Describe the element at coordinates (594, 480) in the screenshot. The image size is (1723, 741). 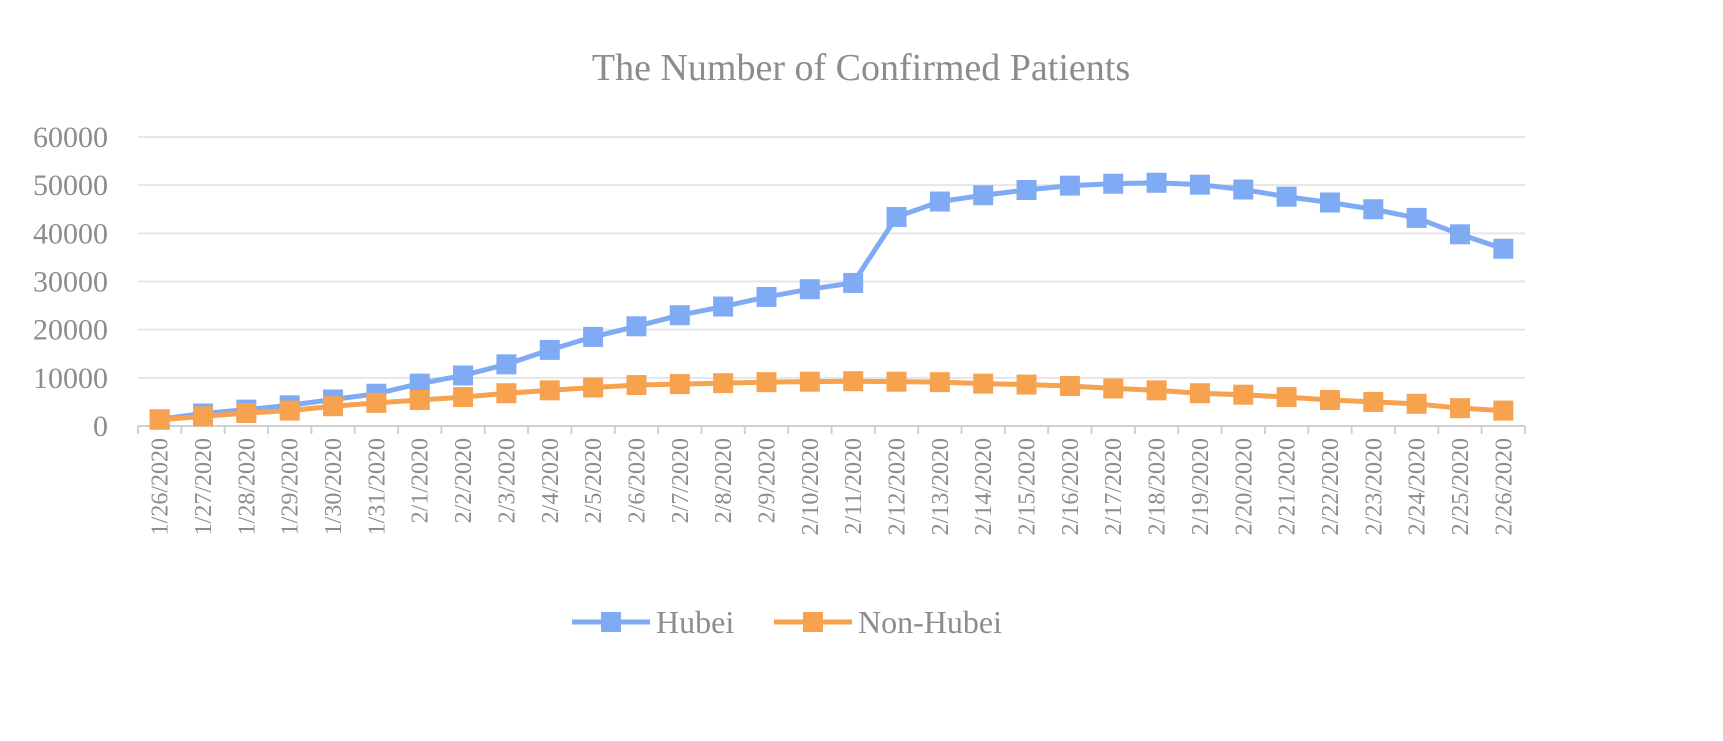
I see `x-tick-label: 2/5/2020` at that location.